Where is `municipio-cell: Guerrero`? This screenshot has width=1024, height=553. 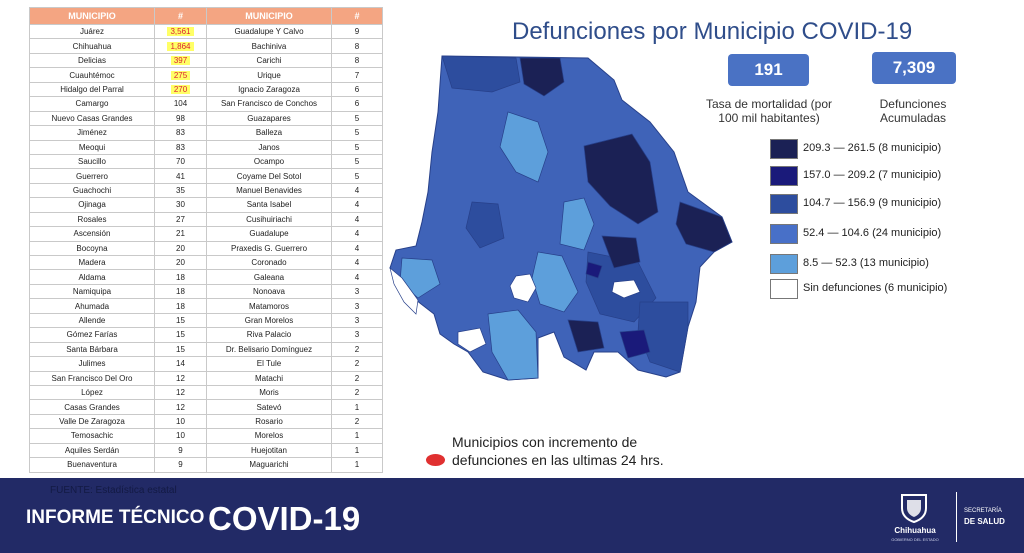
municipio-cell: Guerrero is located at coordinates (92, 176).